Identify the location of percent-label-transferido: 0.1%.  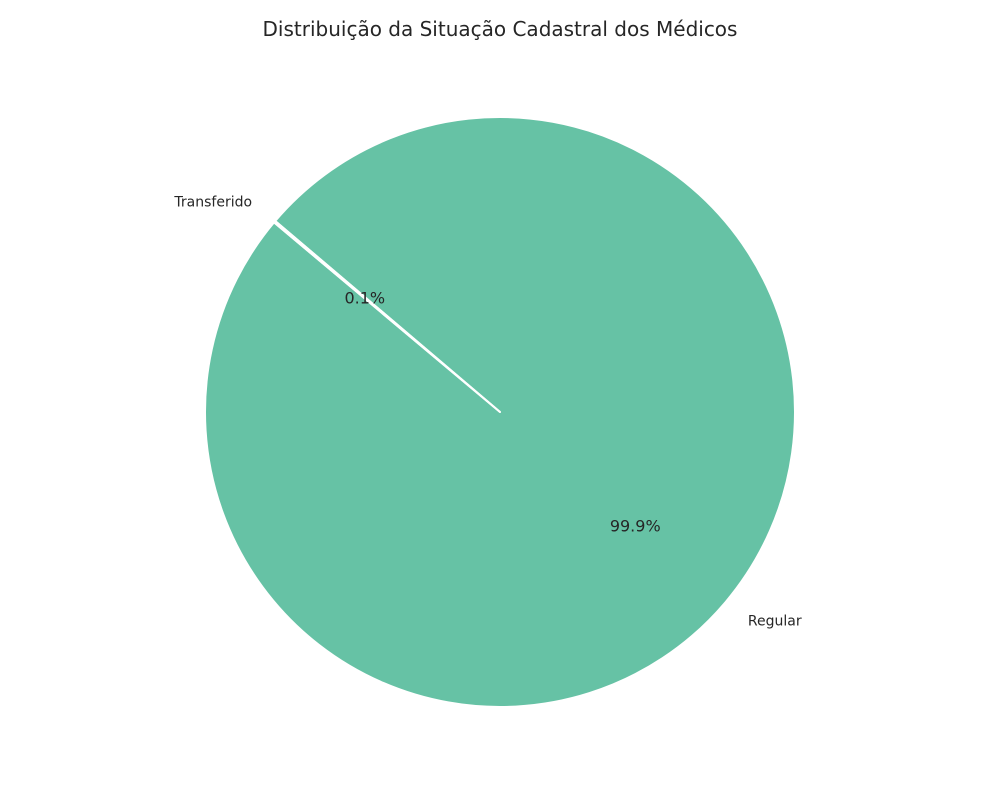
(364, 297).